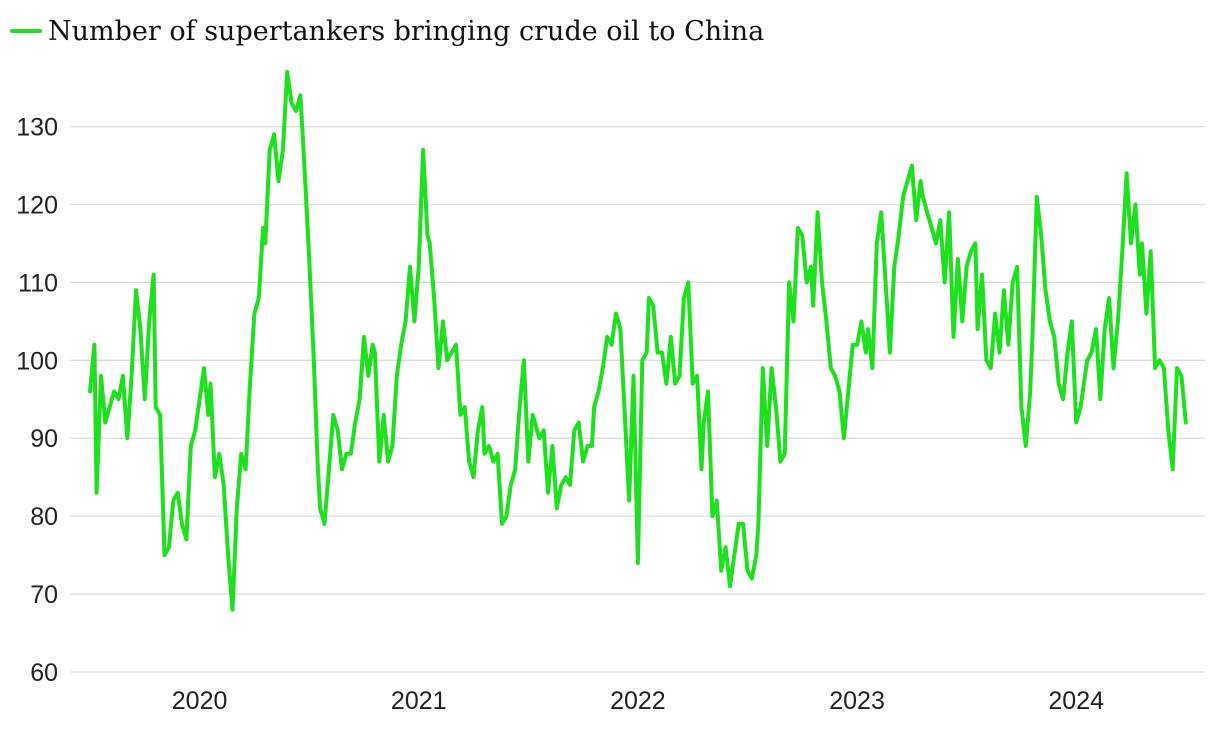 Image resolution: width=1220 pixels, height=732 pixels. What do you see at coordinates (37, 400) in the screenshot?
I see `y-axis-tick-labels: 60 70 80 90 100 110 120 130` at bounding box center [37, 400].